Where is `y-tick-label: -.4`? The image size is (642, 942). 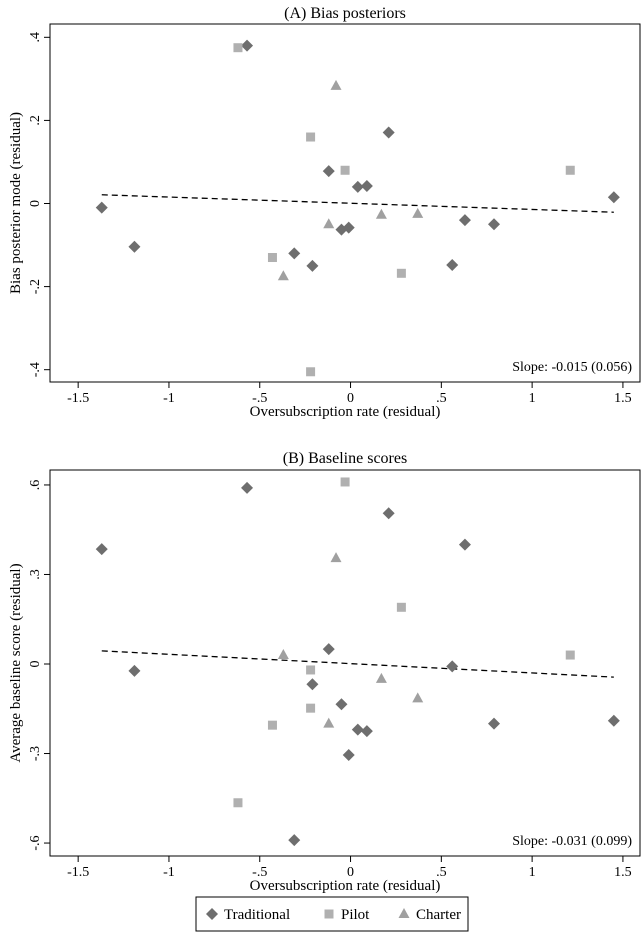 y-tick-label: -.4 is located at coordinates (35, 369).